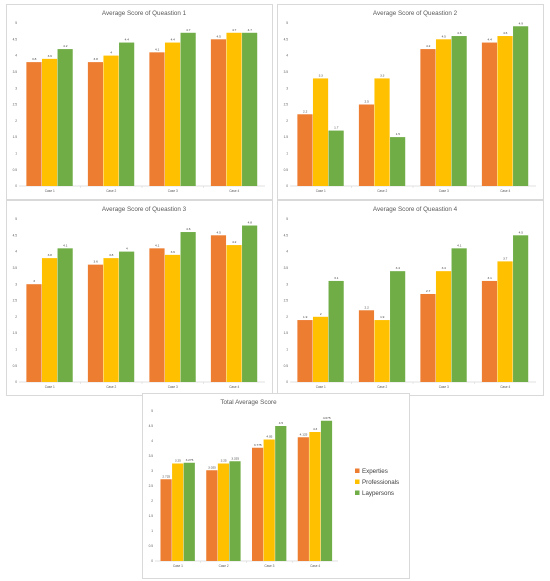 This screenshot has width=550, height=581. What do you see at coordinates (219, 36) in the screenshot?
I see `data-label: 4.5` at bounding box center [219, 36].